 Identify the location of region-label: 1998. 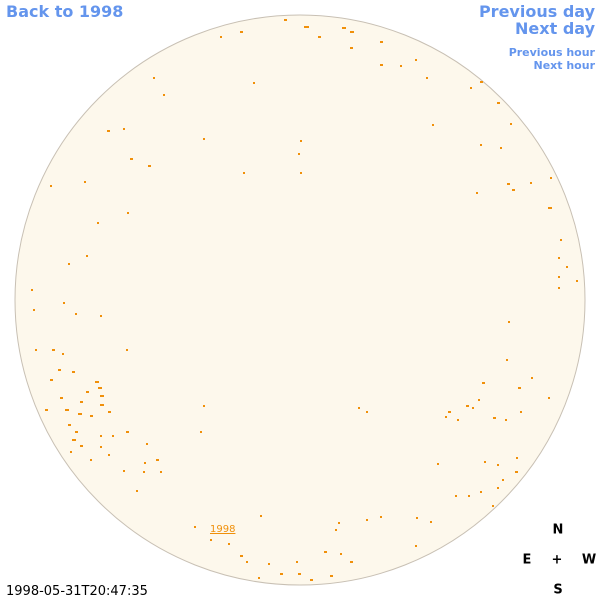
(222, 529).